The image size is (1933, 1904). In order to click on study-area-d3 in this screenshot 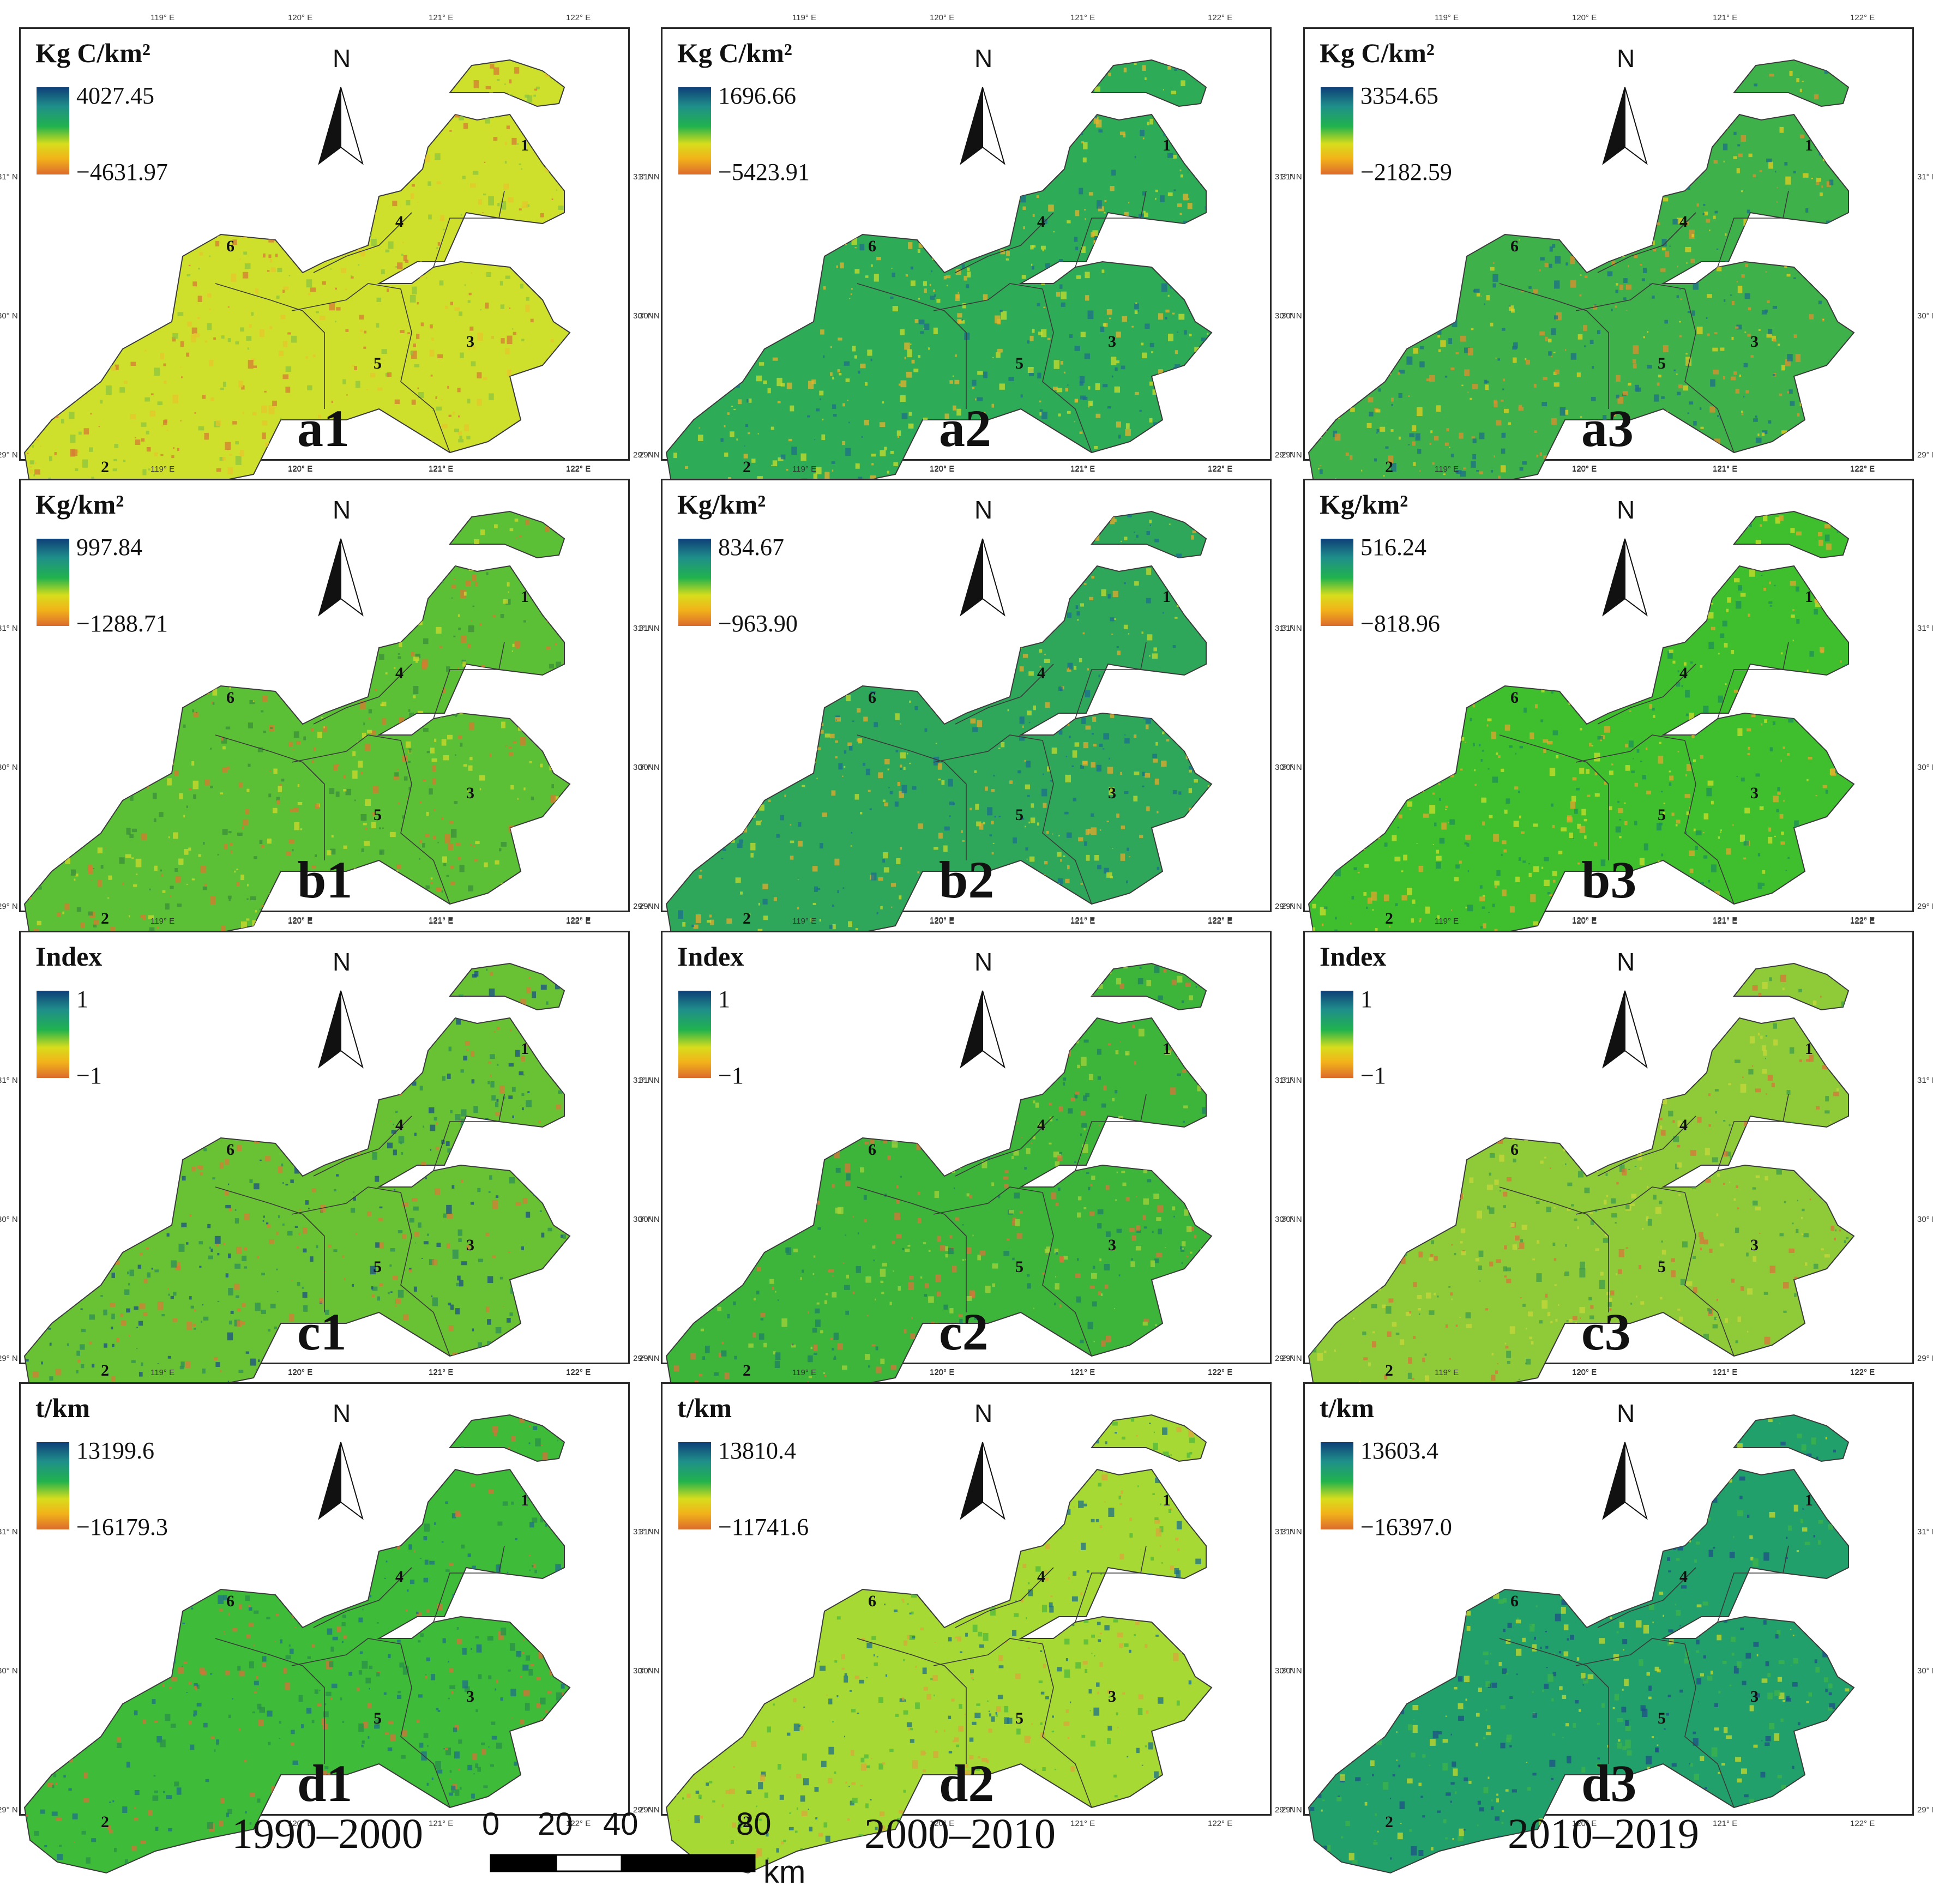, I will do `click(1581, 1671)`.